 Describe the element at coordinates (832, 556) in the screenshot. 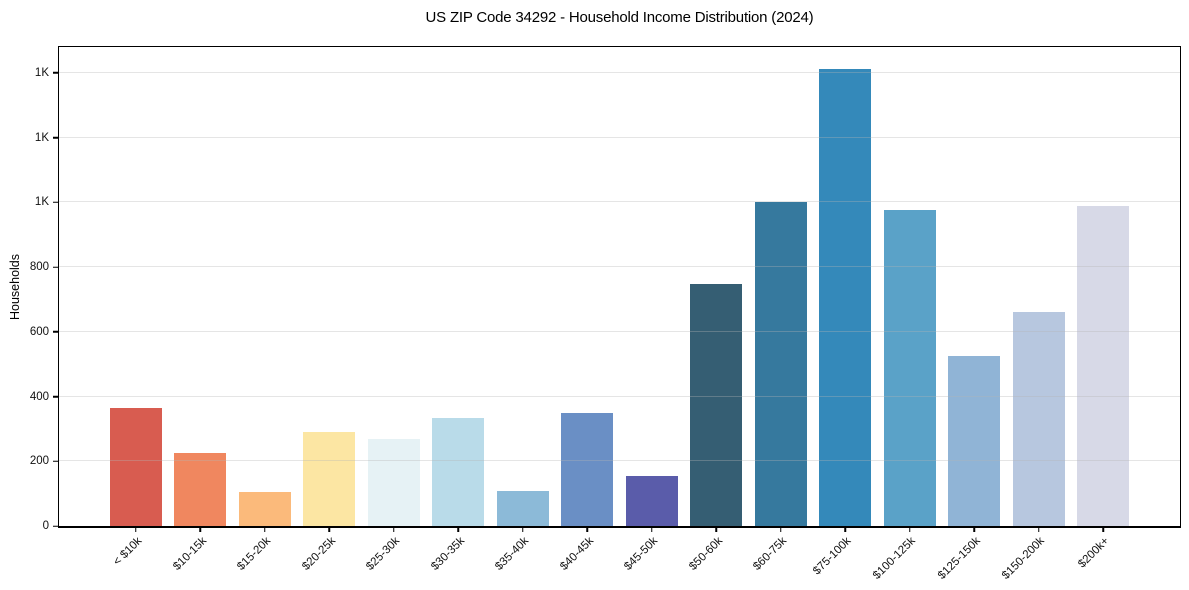

I see `x-tick-label: $75-100k` at that location.